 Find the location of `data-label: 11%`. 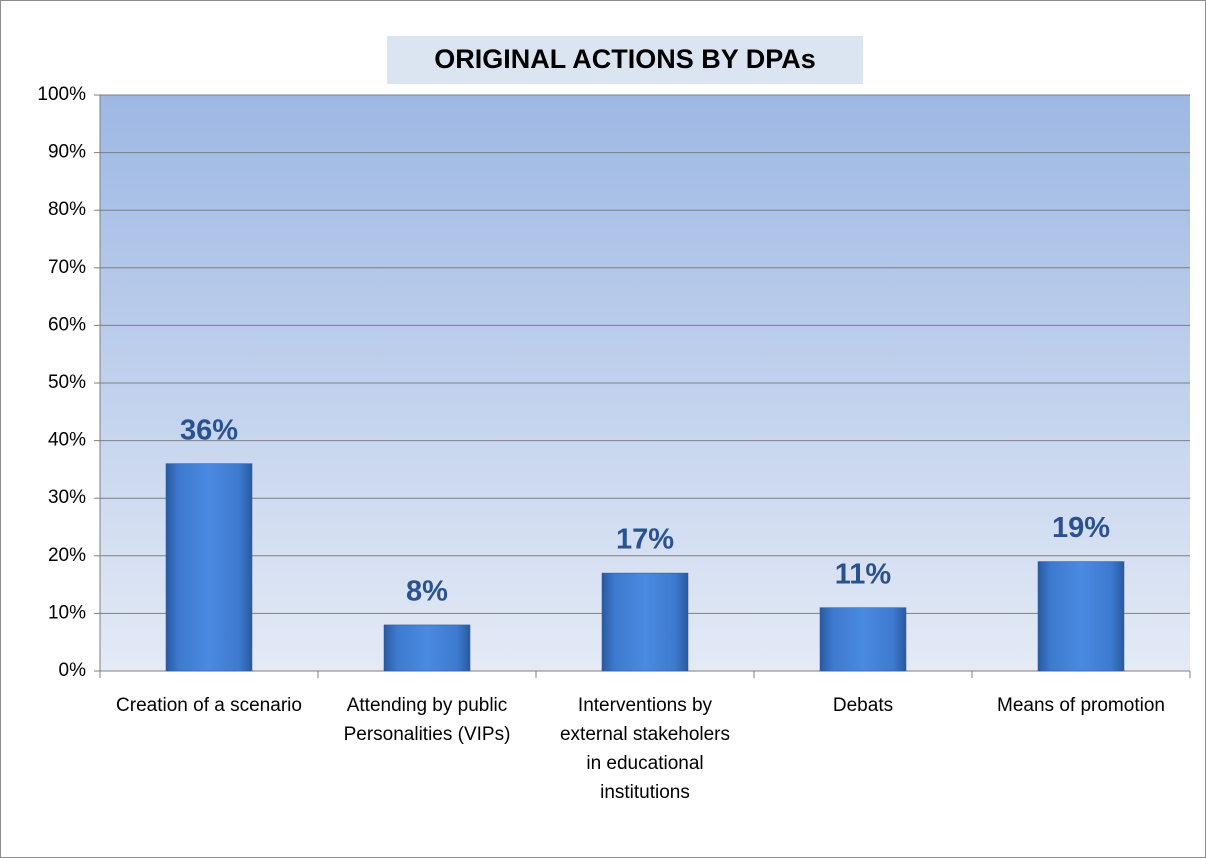

data-label: 11% is located at coordinates (863, 574).